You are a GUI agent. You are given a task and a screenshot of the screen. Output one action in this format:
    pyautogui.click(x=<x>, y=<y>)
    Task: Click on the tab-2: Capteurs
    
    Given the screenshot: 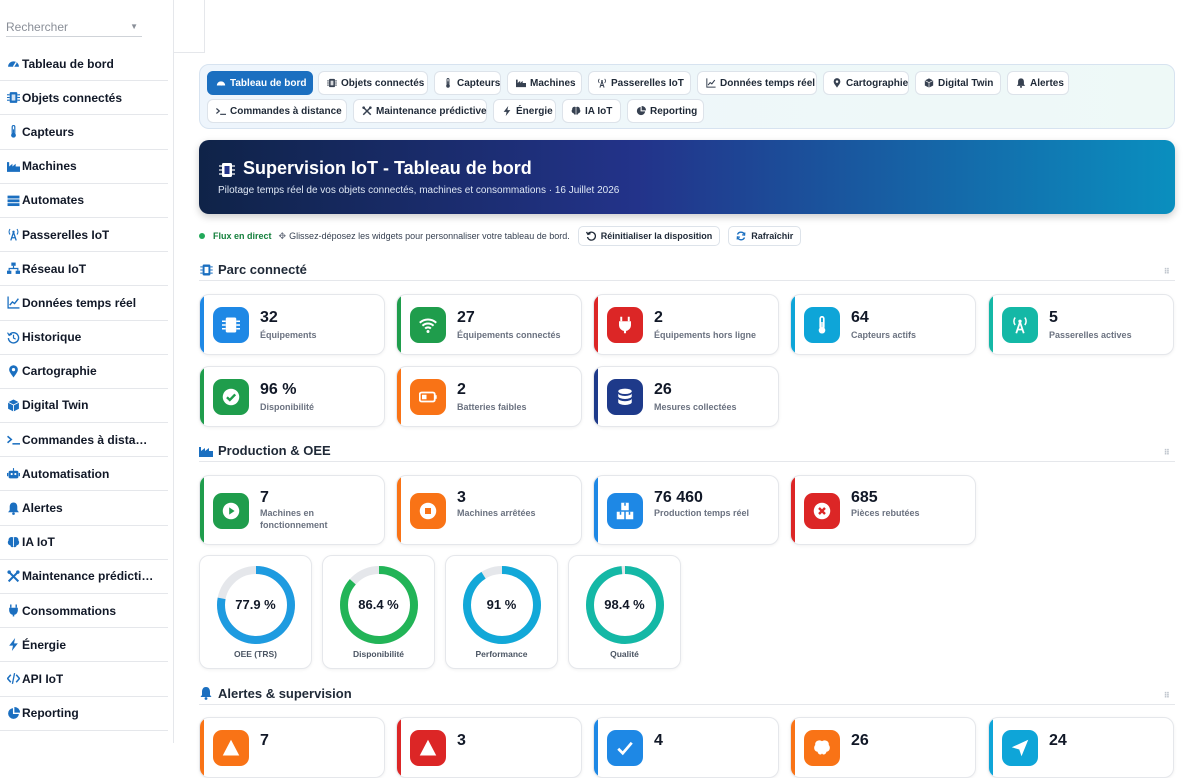 What is the action you would take?
    pyautogui.click(x=467, y=83)
    